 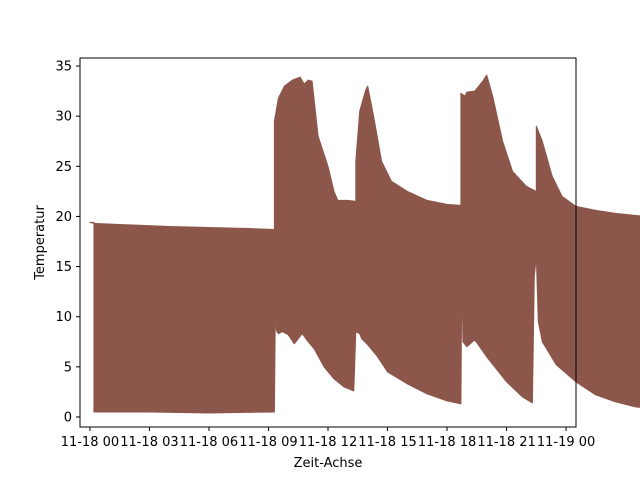 I want to click on y-tick-label: 0, so click(x=68, y=417).